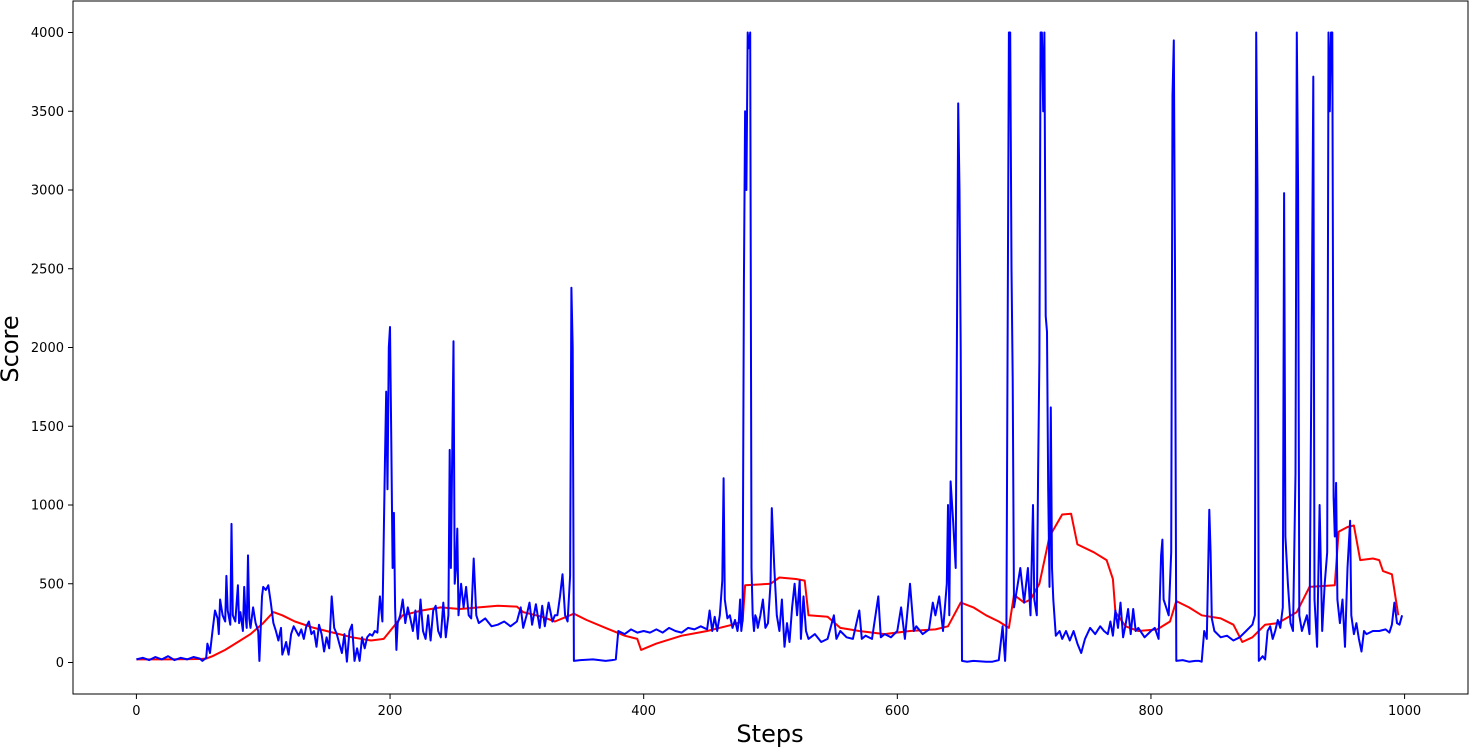  Describe the element at coordinates (47, 191) in the screenshot. I see `y-tick-label: 3000` at that location.